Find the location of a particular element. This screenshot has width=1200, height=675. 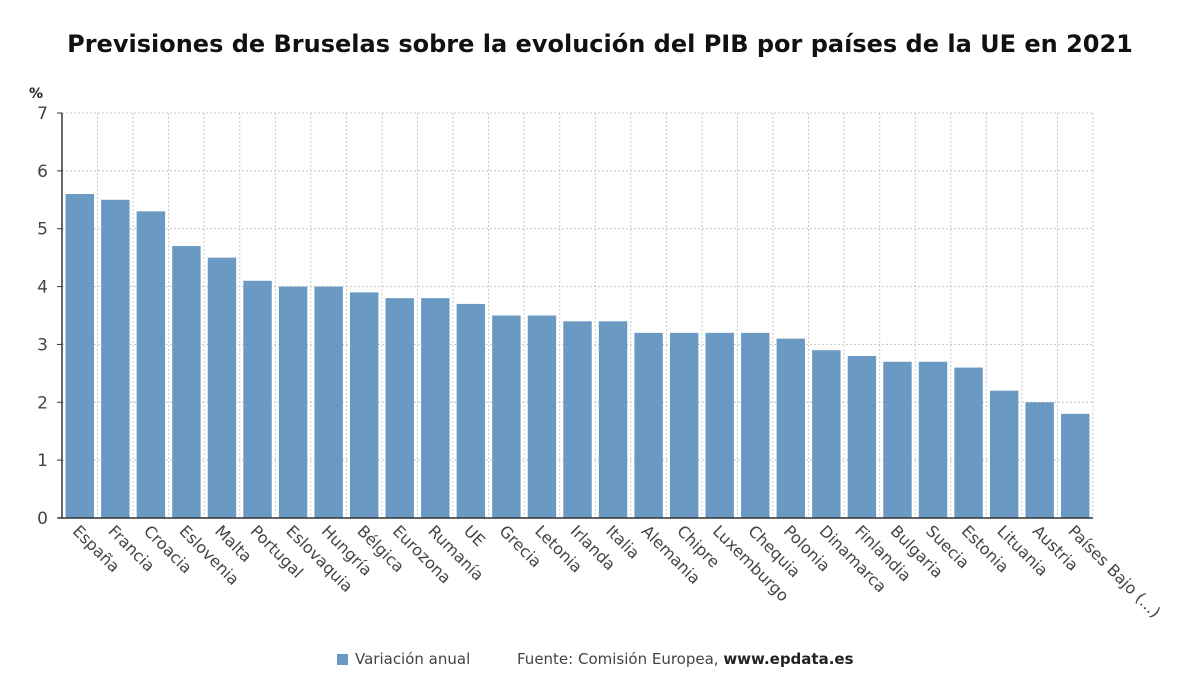

y-tick-label: 5 is located at coordinates (42, 230).